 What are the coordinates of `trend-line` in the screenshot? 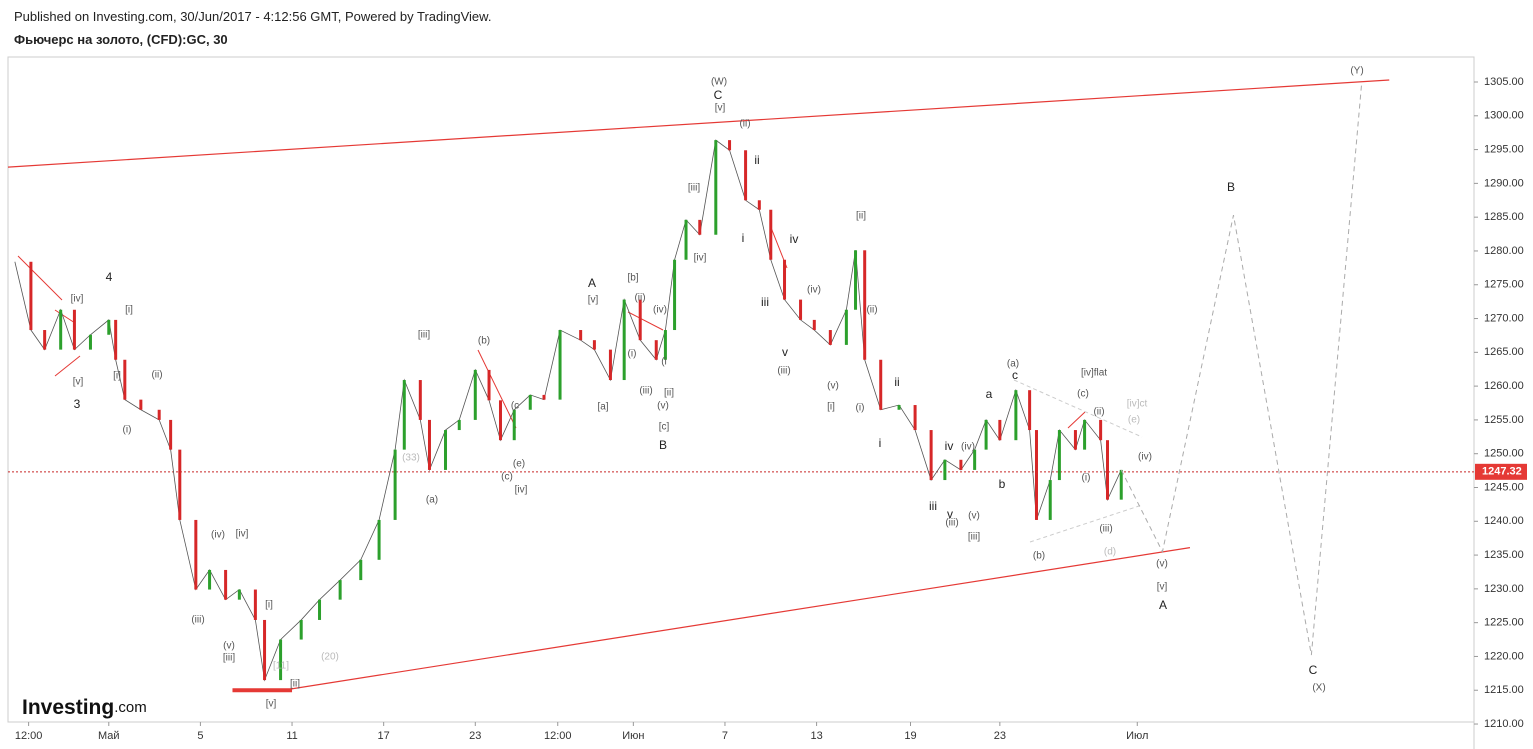 It's located at (736, 619).